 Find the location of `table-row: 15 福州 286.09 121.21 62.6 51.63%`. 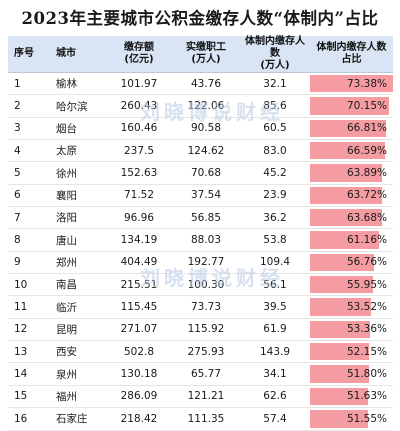

table-row: 15 福州 286.09 121.21 62.6 51.63% is located at coordinates (200, 397).